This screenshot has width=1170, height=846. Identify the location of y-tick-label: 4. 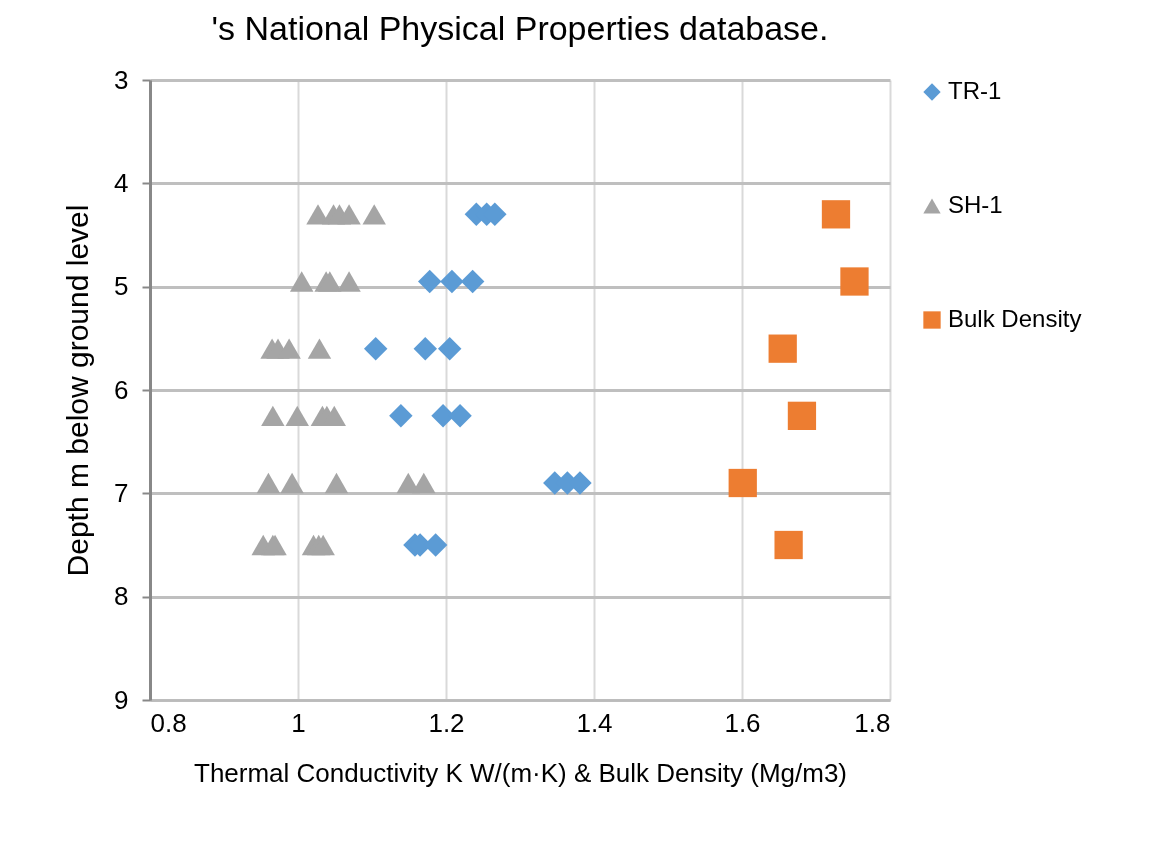
(121, 182).